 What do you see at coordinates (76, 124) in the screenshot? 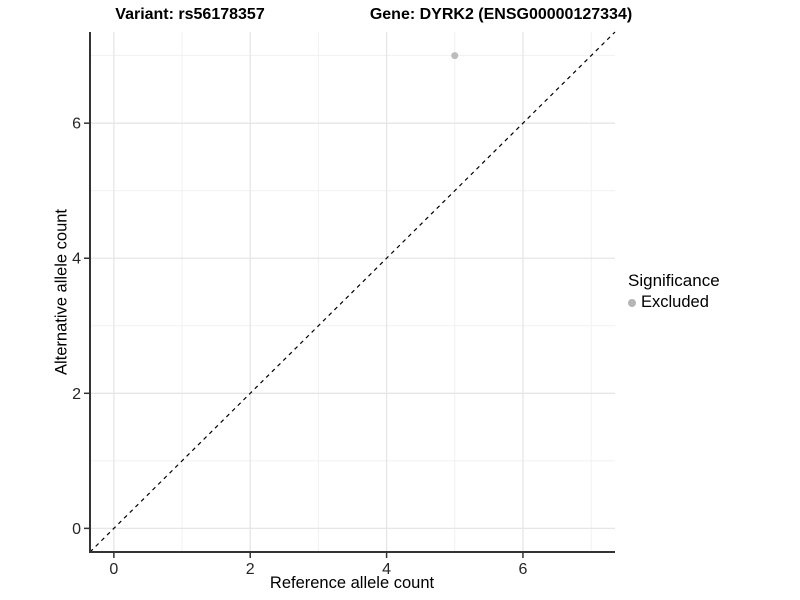
I see `y-tick-label: 6` at bounding box center [76, 124].